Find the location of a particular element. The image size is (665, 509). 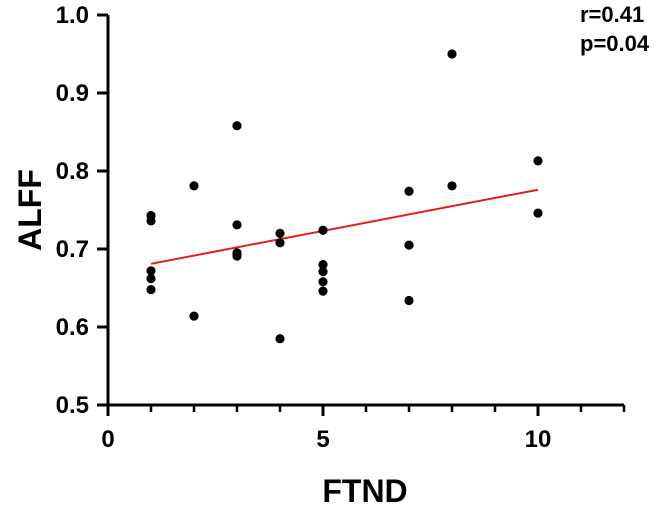

x-tick-label: 5 is located at coordinates (322, 439).